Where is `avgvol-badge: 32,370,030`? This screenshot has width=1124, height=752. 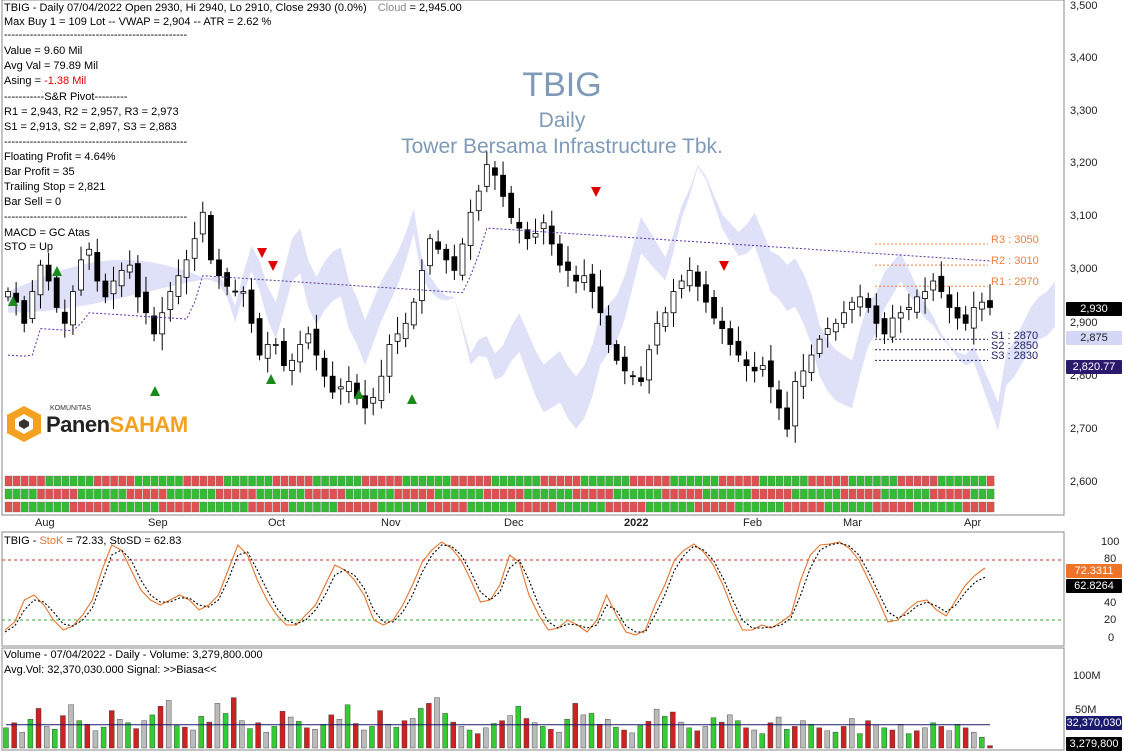 avgvol-badge: 32,370,030 is located at coordinates (1094, 723).